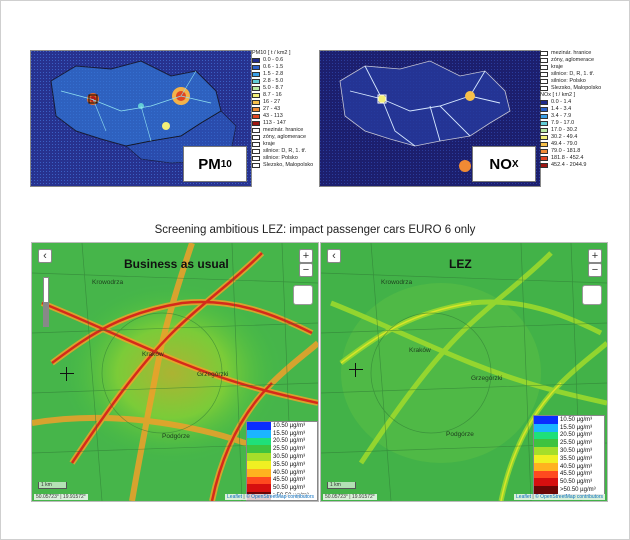 Image resolution: width=630 pixels, height=540 pixels. What do you see at coordinates (213, 374) in the screenshot?
I see `place-label: Grzegórzki` at bounding box center [213, 374].